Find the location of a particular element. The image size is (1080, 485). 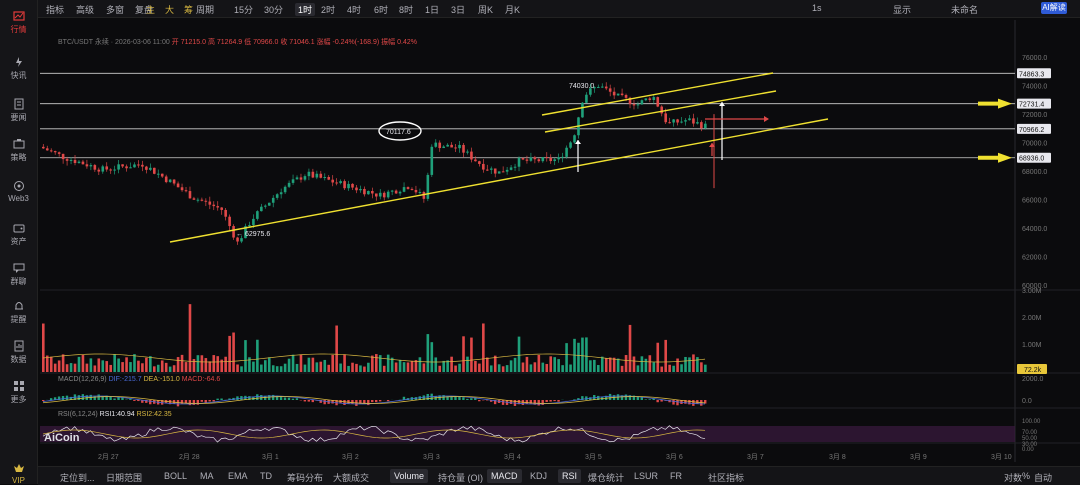

sub-indicator-2-button: MACD is located at coordinates (504, 476).